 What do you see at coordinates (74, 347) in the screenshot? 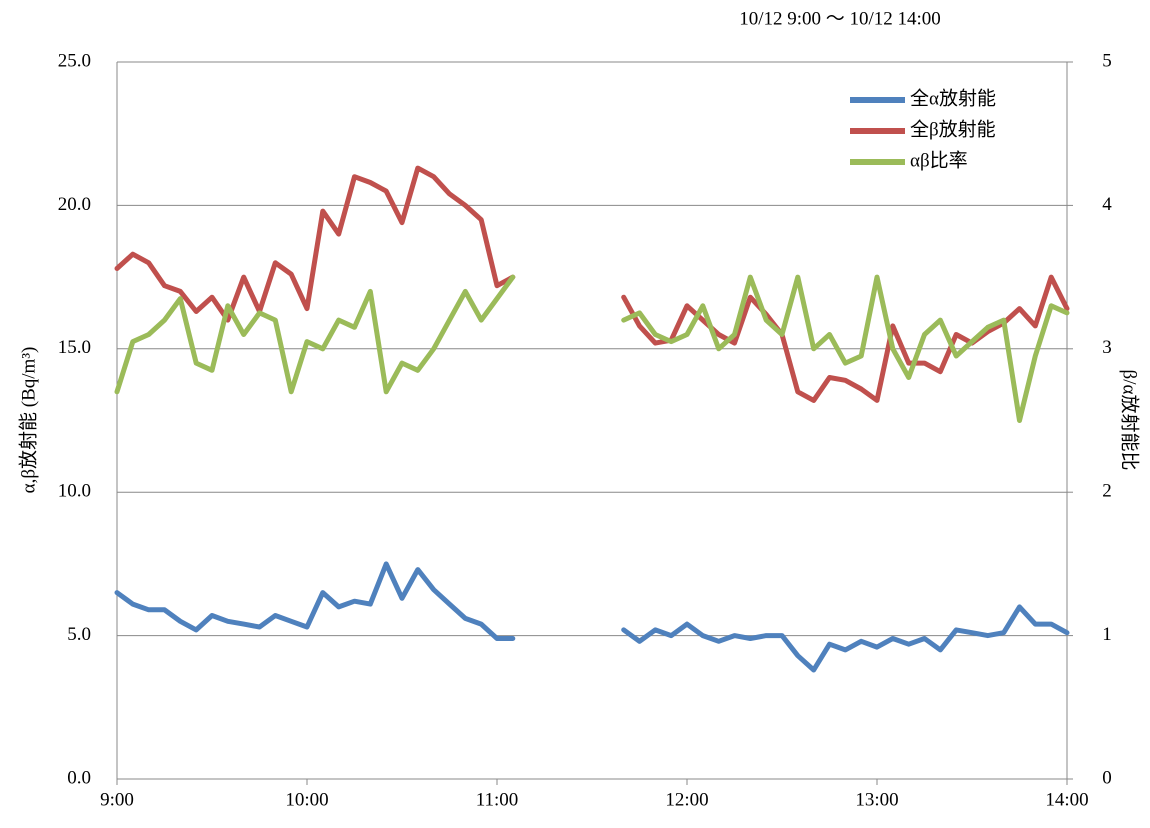
I see `y-tick-label: 15.0` at bounding box center [74, 347].